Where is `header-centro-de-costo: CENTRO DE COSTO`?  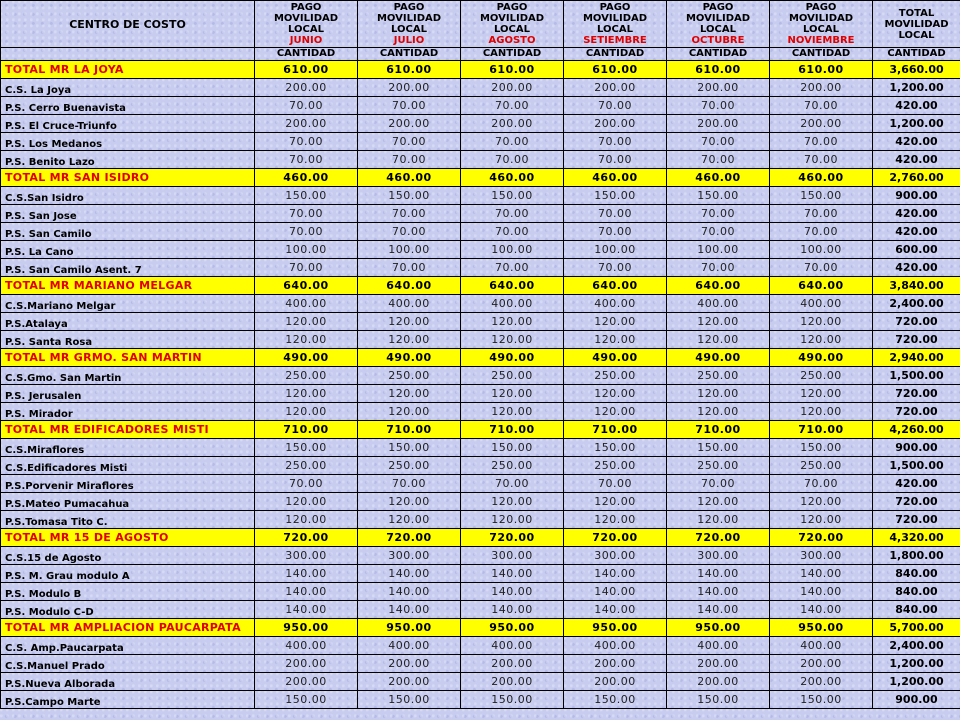 header-centro-de-costo: CENTRO DE COSTO is located at coordinates (127, 24).